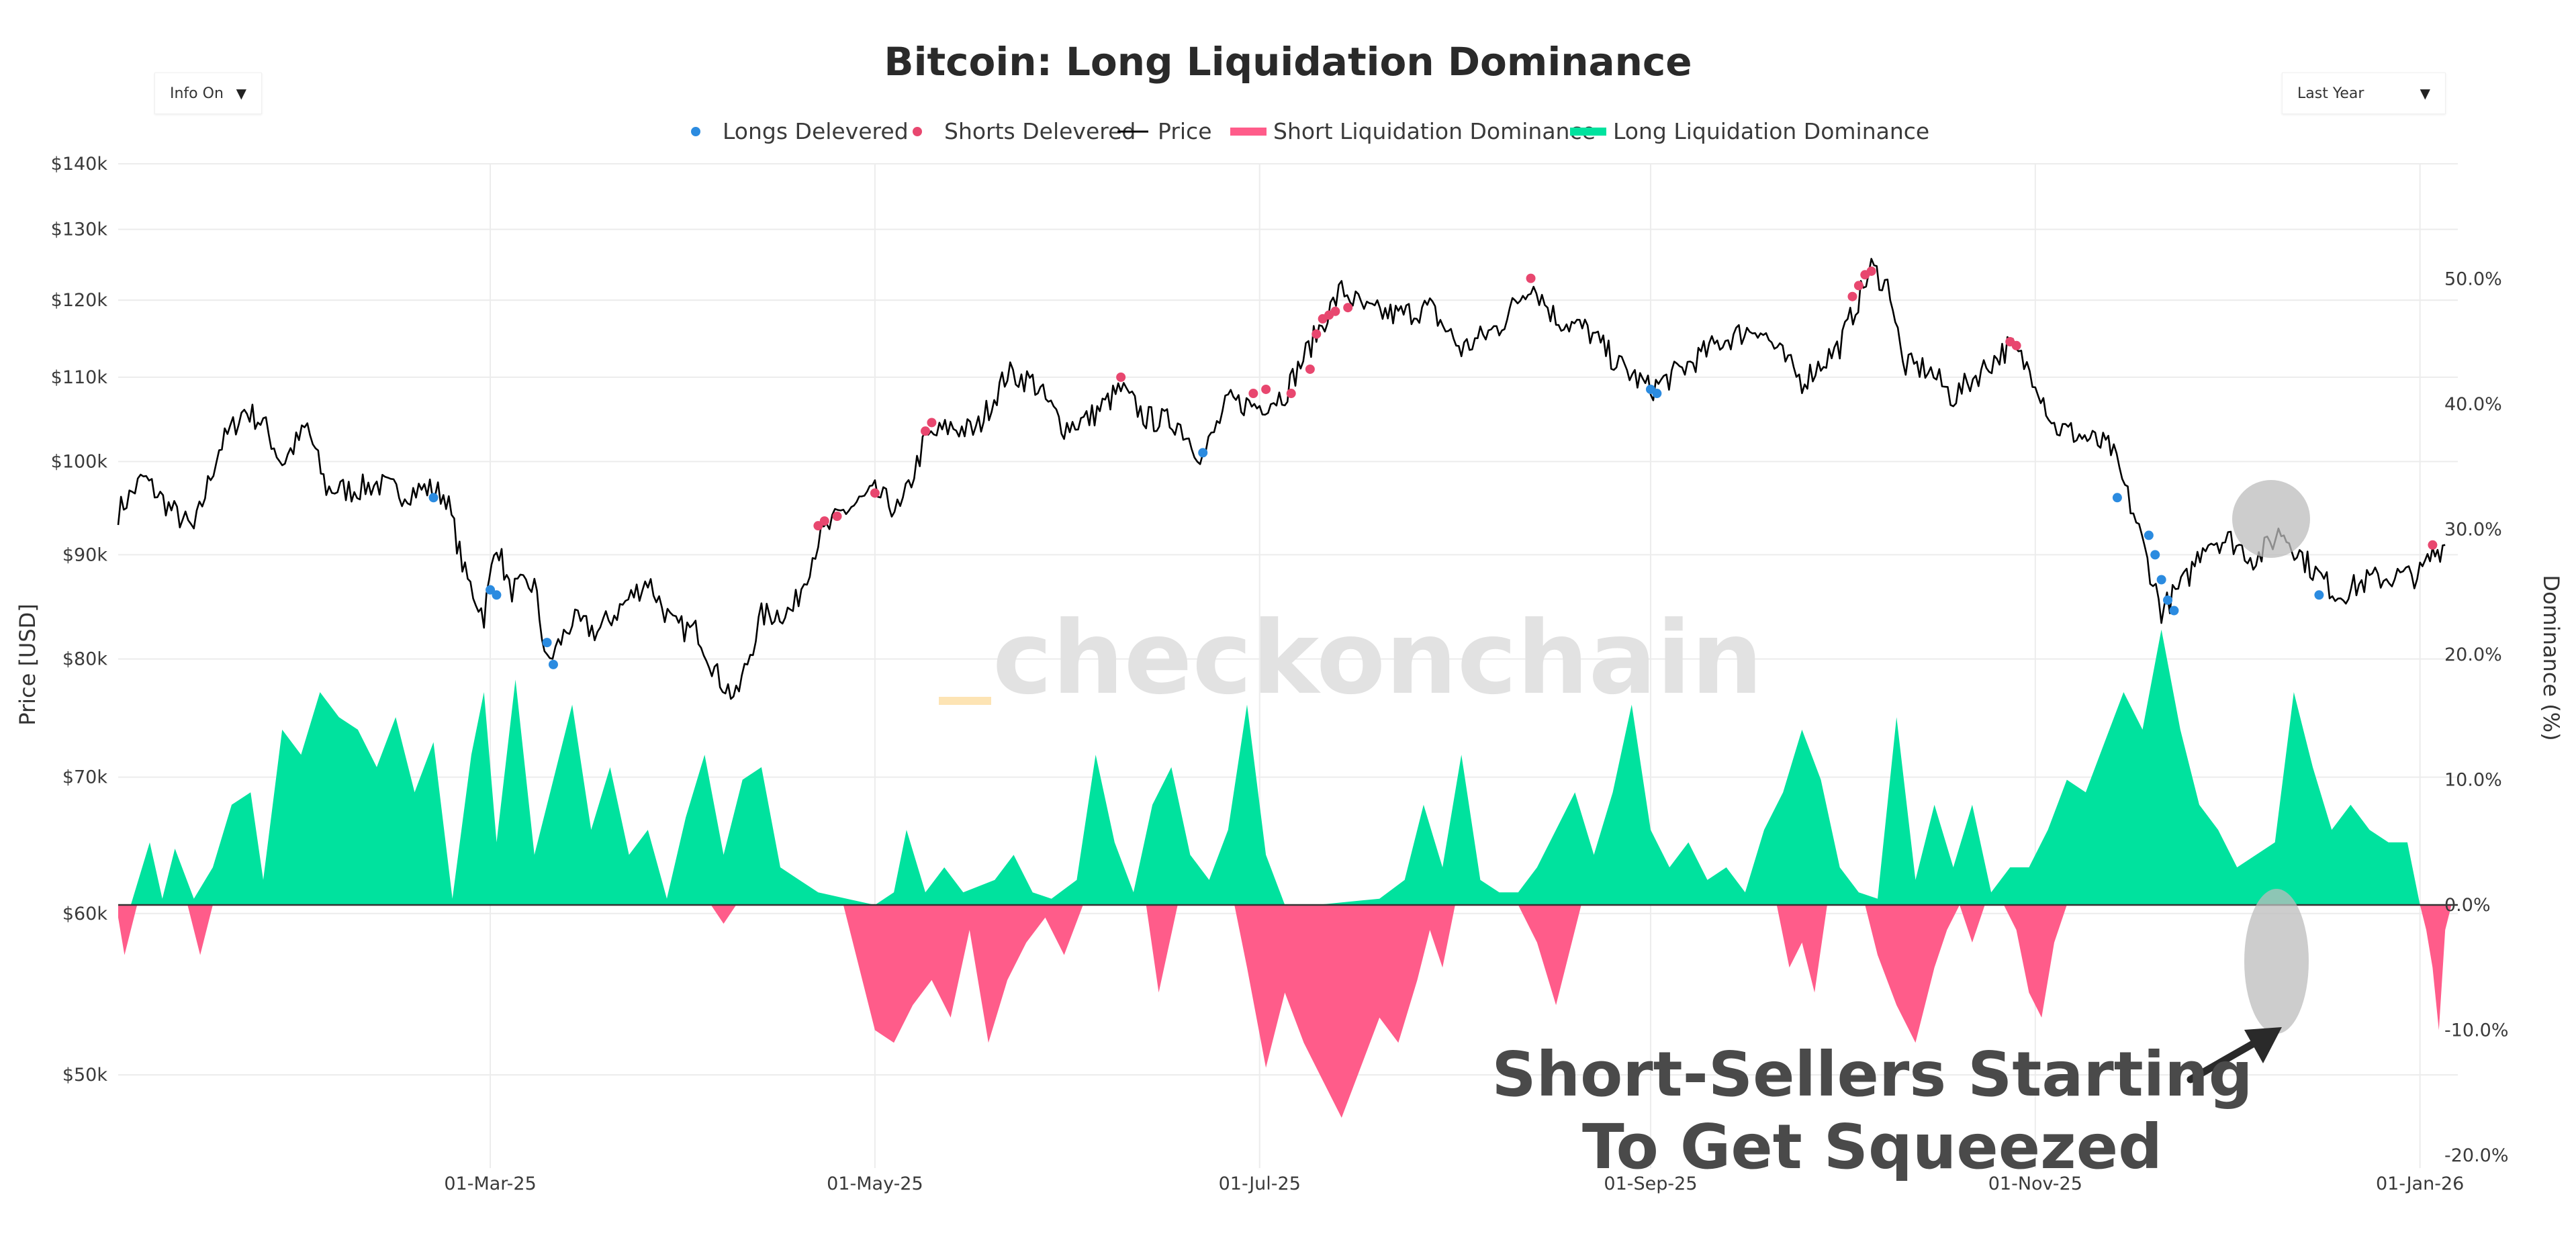  What do you see at coordinates (1260, 1184) in the screenshot?
I see `x-tick-label: 01-Jul-25` at bounding box center [1260, 1184].